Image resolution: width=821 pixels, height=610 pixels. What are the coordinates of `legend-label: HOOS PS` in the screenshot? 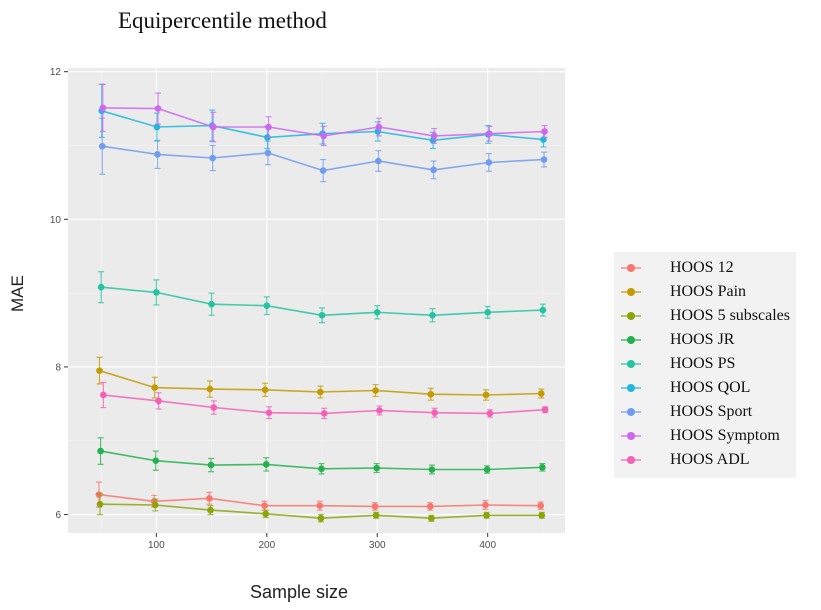 It's located at (703, 363).